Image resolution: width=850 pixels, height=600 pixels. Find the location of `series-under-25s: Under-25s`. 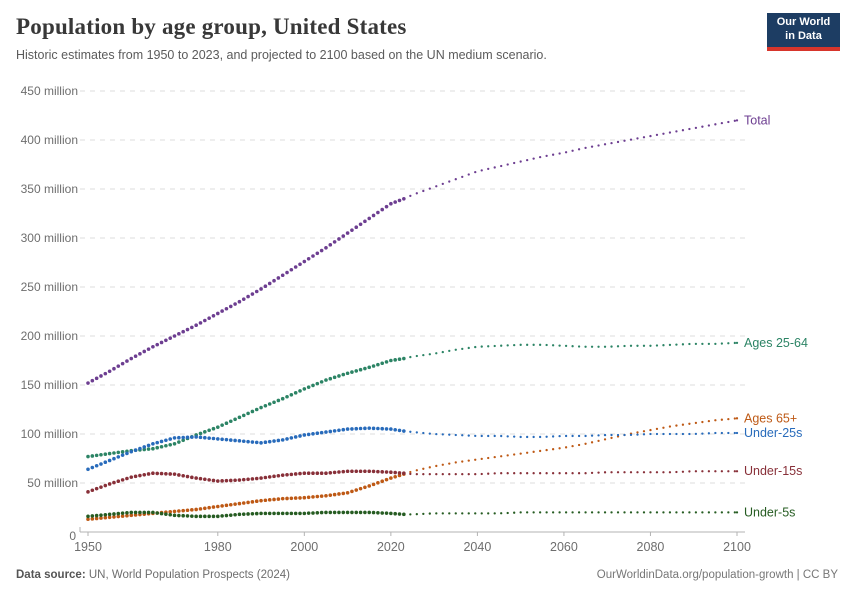

series-under-25s: Under-25s is located at coordinates (444, 449).